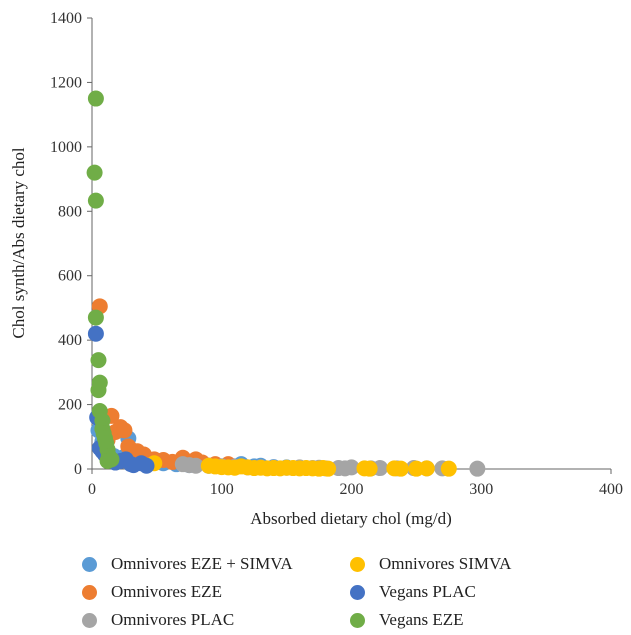  What do you see at coordinates (166, 591) in the screenshot?
I see `legend-label: Omnivores EZE` at bounding box center [166, 591].